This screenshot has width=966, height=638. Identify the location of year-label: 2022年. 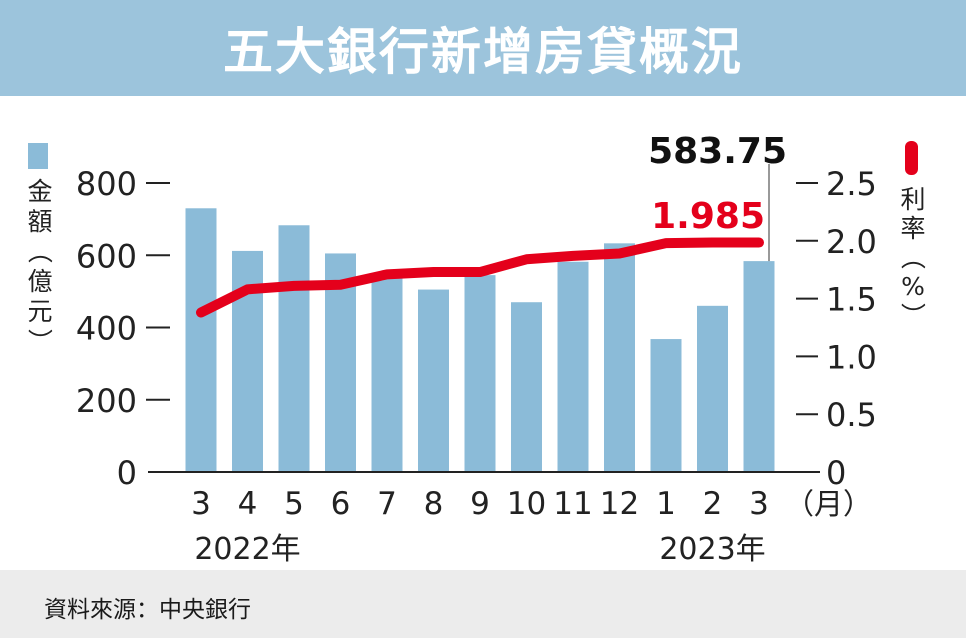
(247, 549).